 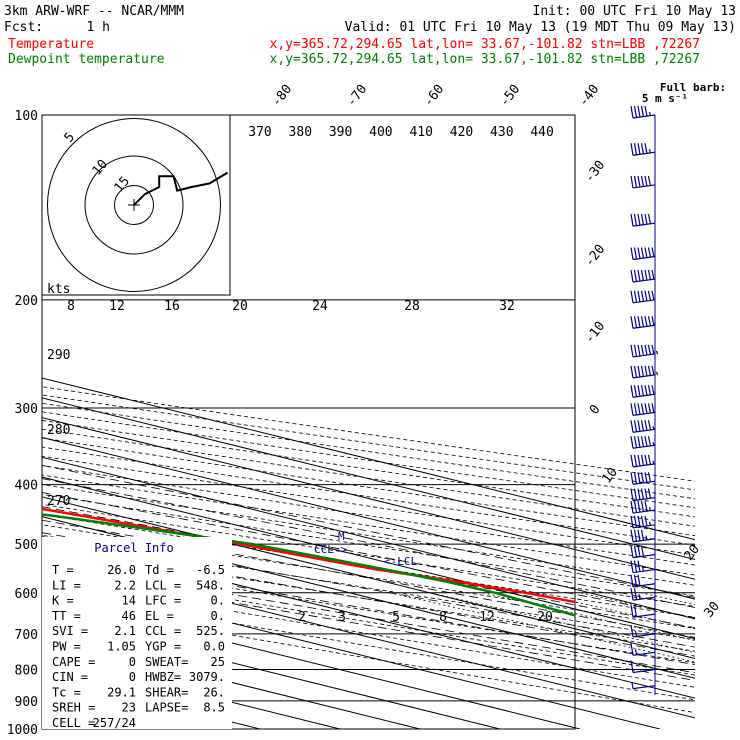 What do you see at coordinates (210, 631) in the screenshot?
I see `parcel-value-right: 525.` at bounding box center [210, 631].